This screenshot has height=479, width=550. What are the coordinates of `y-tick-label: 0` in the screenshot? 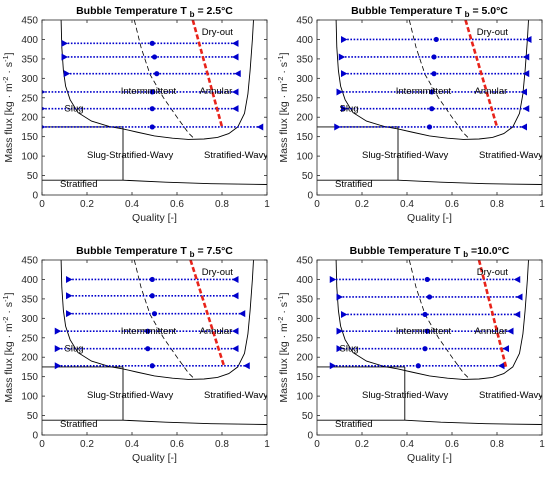 It's located at (35, 196).